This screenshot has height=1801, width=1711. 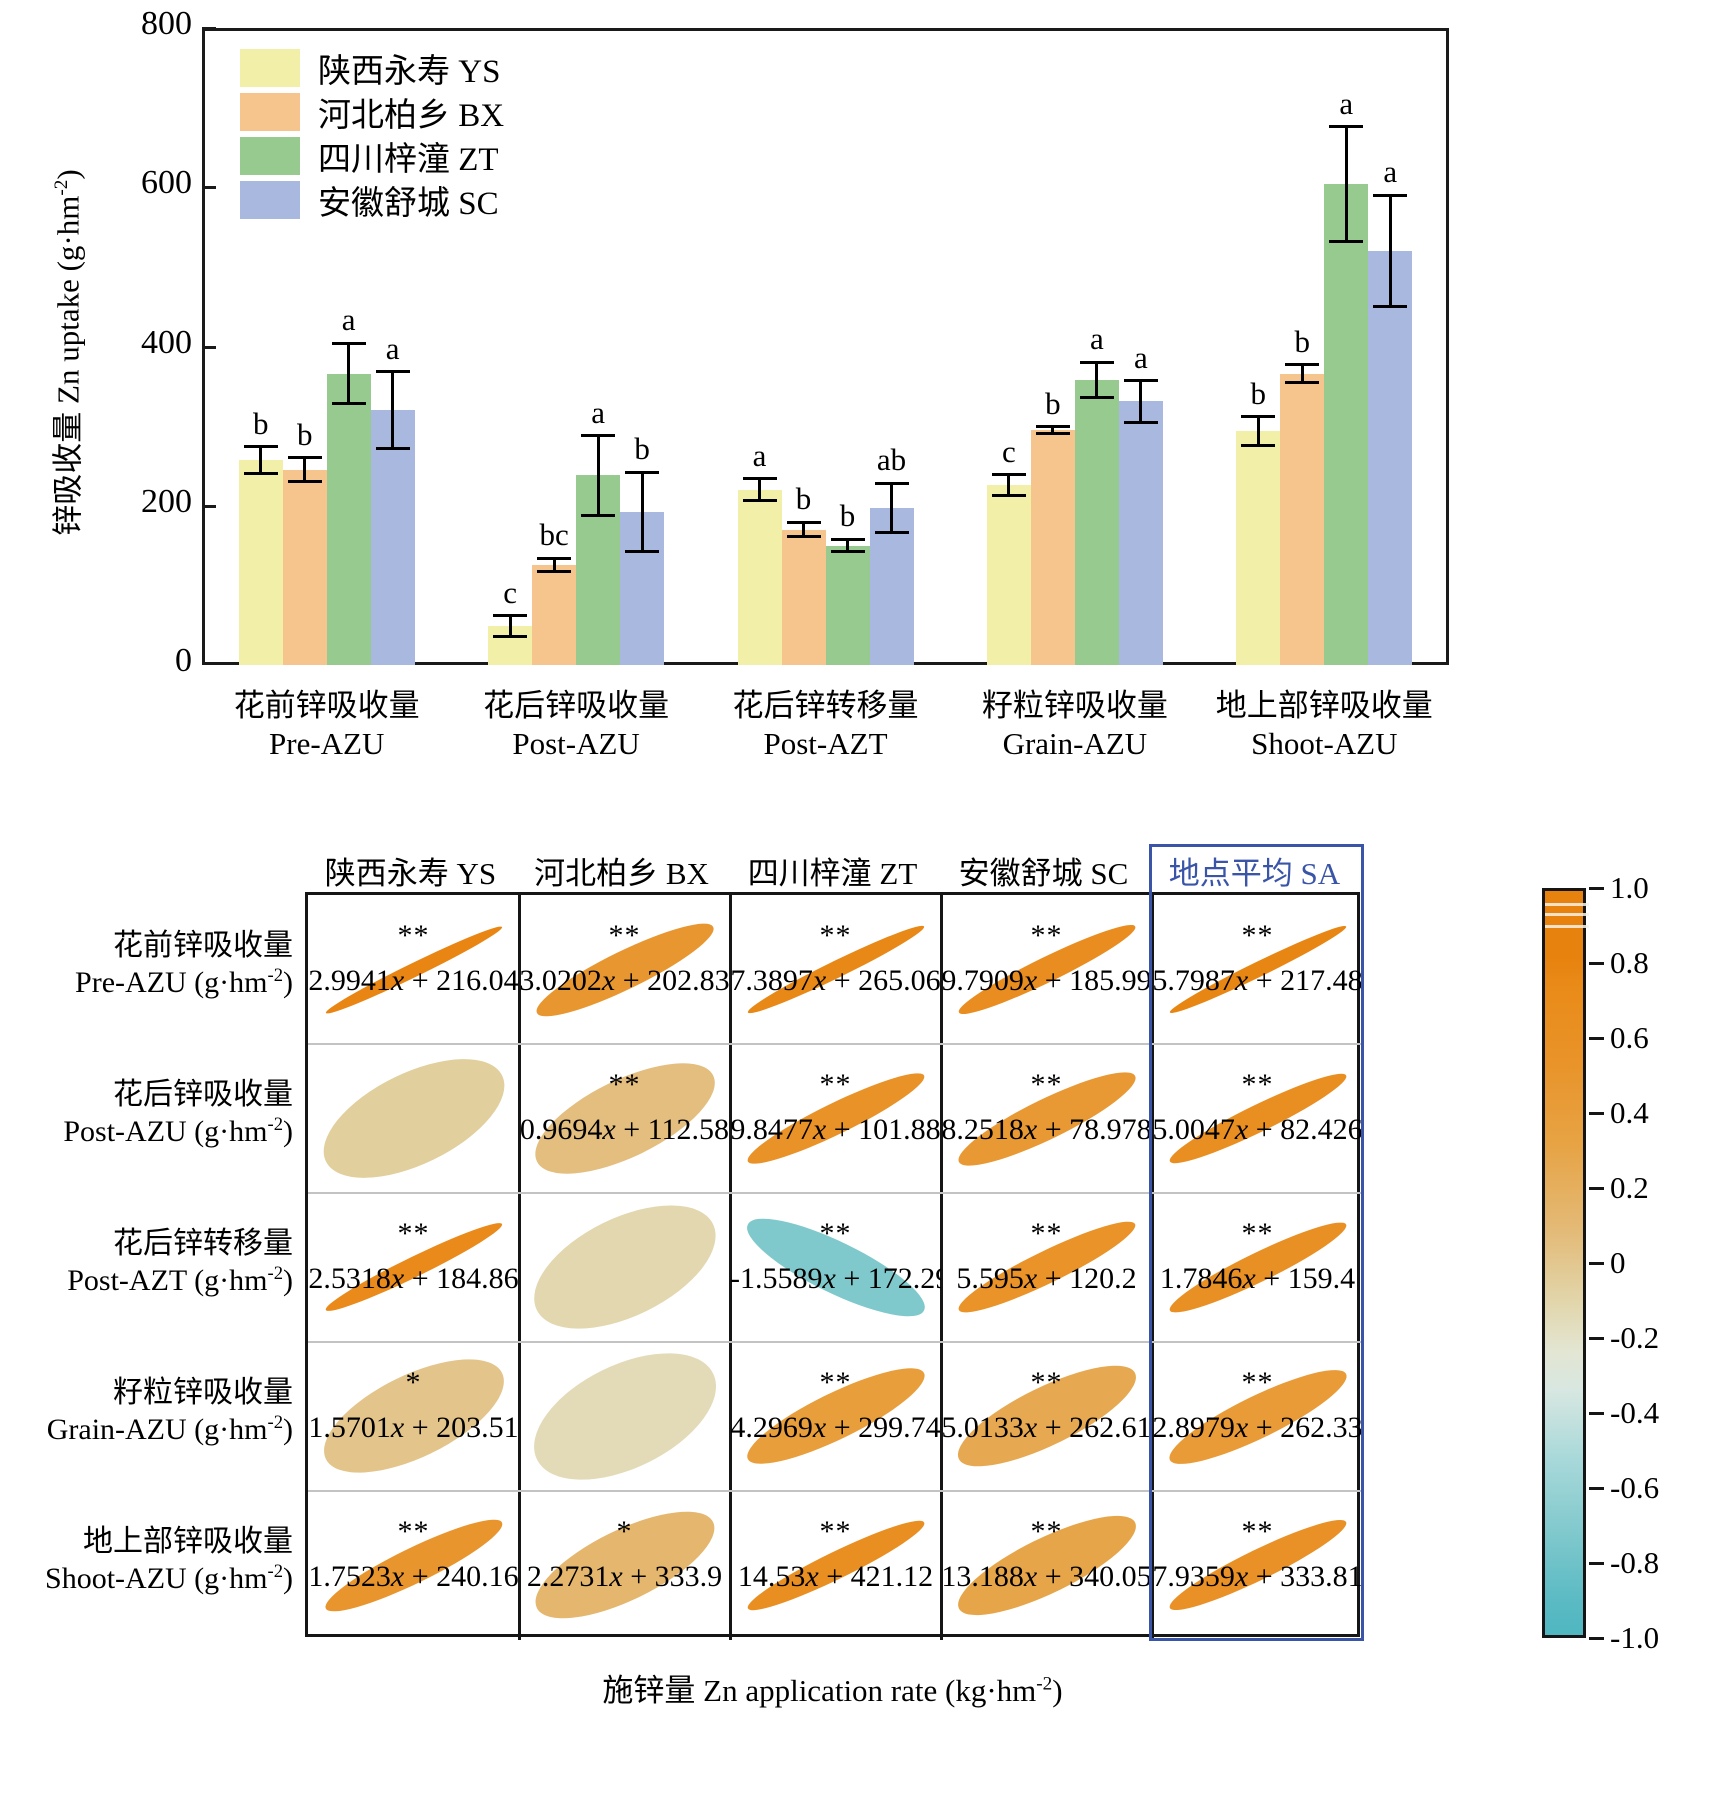 I want to click on matrix-cell: ** 2.5318x + 184.86, so click(x=413, y=1267).